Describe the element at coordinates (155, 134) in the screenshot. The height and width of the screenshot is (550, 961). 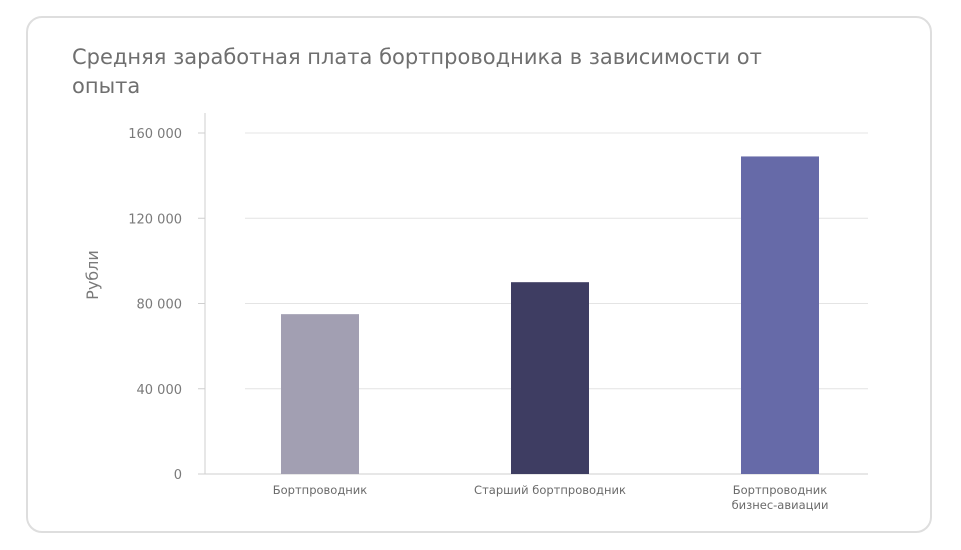
I see `y-tick-label: 160 000` at that location.